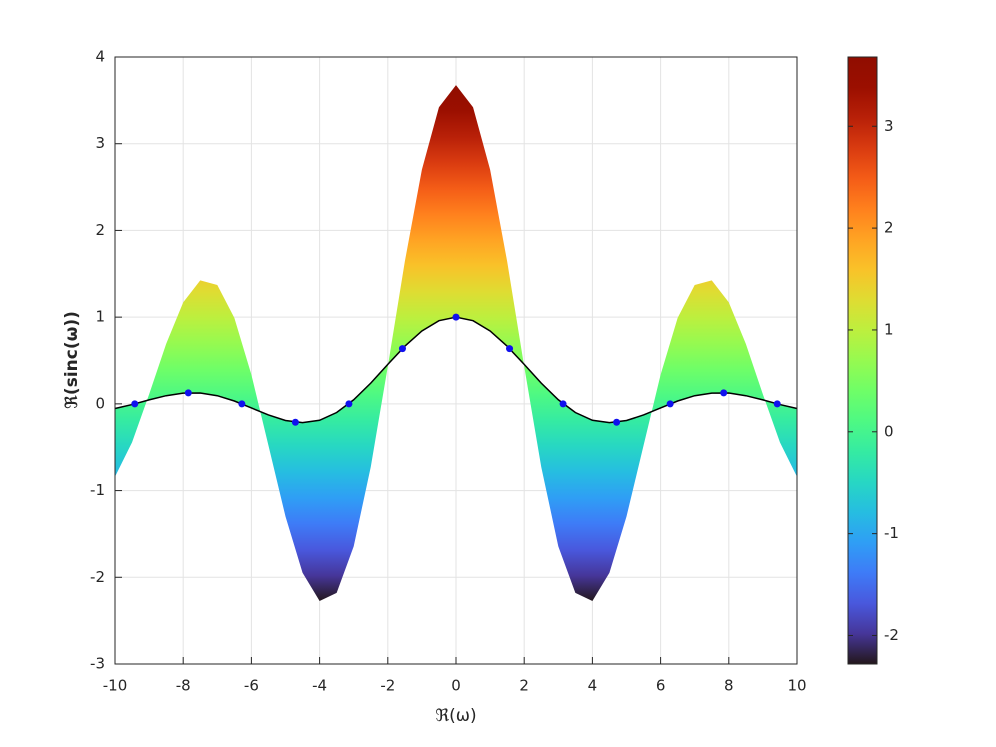 This screenshot has width=996, height=747. Describe the element at coordinates (100, 143) in the screenshot. I see `y-tick-label: 3` at that location.